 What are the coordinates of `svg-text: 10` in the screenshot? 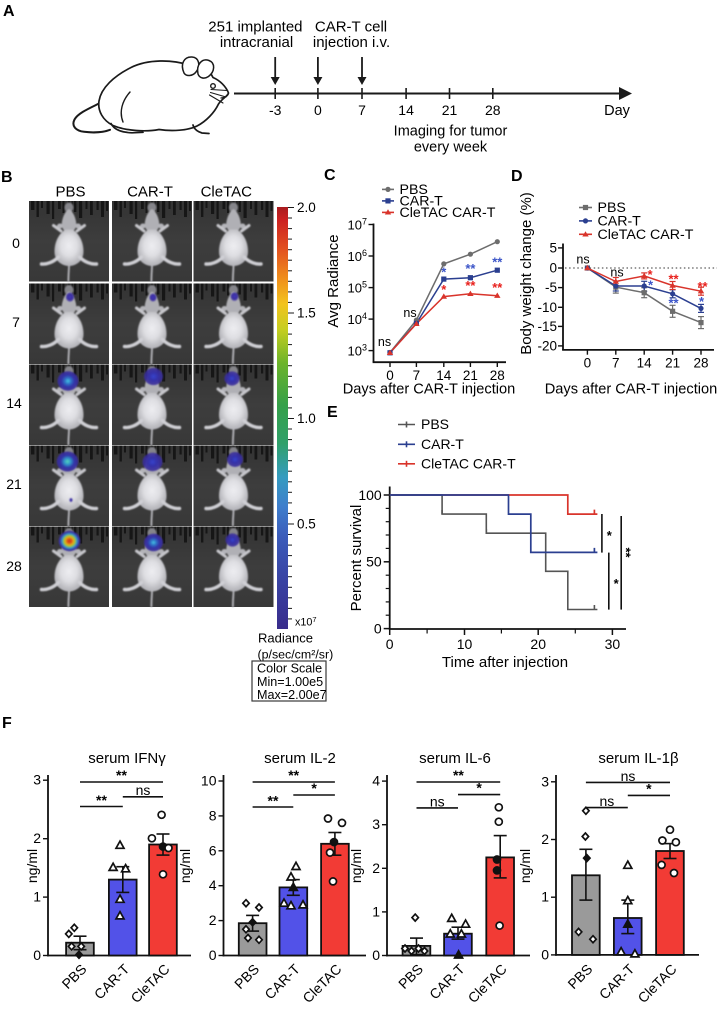 It's located at (209, 781).